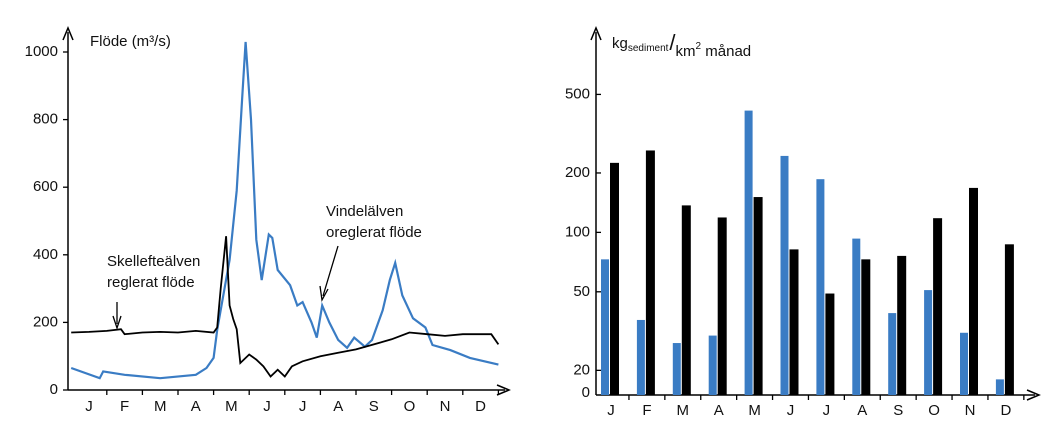 The width and height of the screenshot is (1058, 425). What do you see at coordinates (586, 392) in the screenshot?
I see `origin-label: 0` at bounding box center [586, 392].